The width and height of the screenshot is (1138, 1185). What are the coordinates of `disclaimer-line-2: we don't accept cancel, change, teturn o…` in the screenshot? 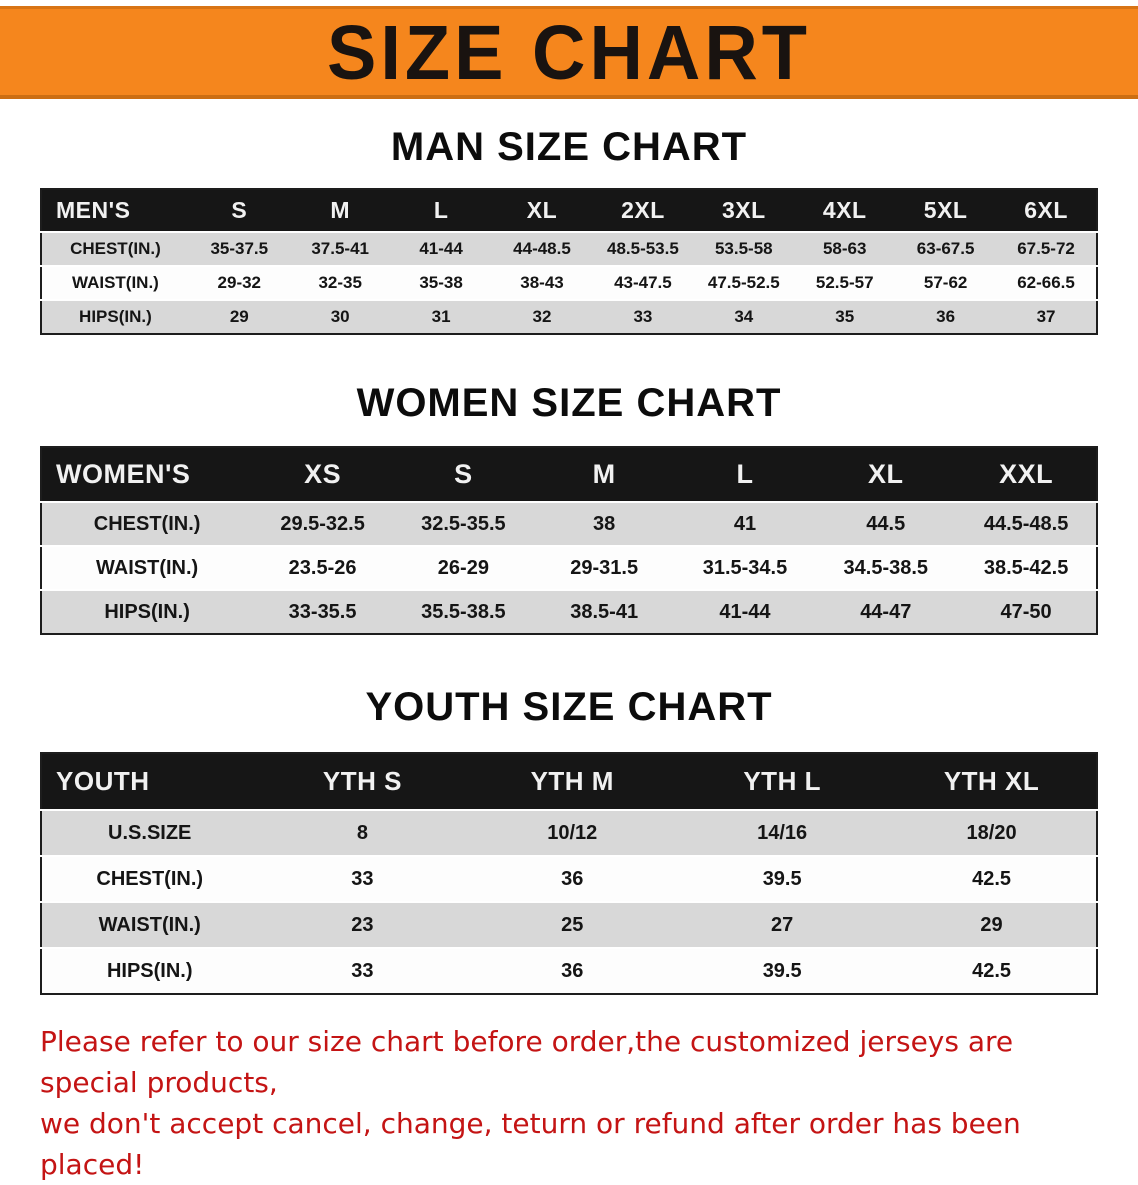 It's located at (530, 1144).